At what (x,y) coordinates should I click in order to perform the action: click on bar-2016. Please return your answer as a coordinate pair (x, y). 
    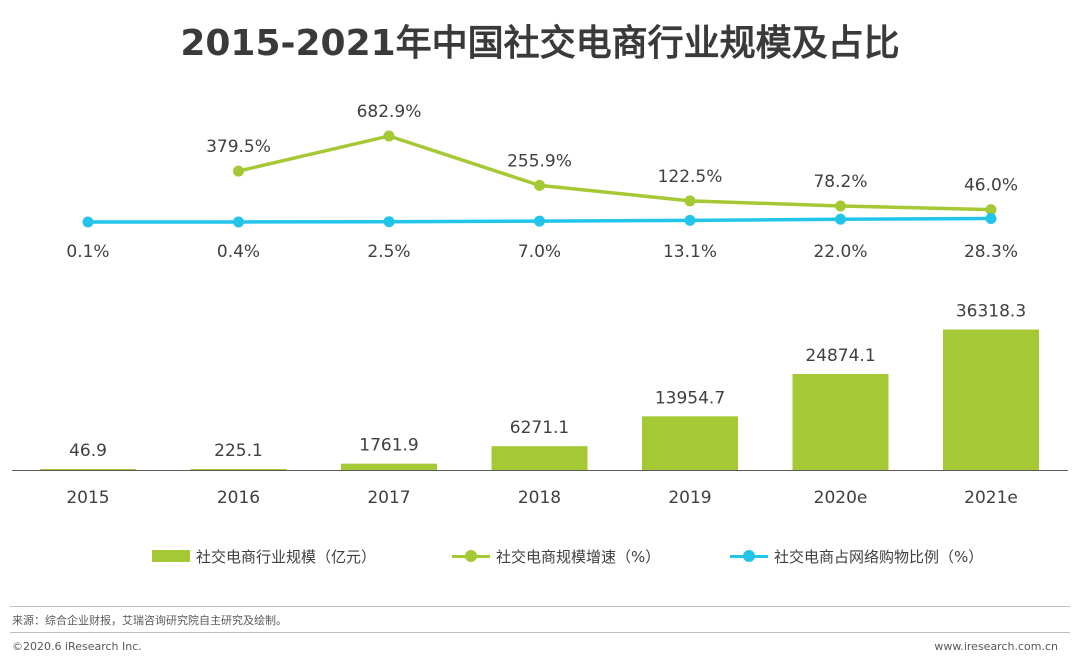
    Looking at the image, I should click on (238, 470).